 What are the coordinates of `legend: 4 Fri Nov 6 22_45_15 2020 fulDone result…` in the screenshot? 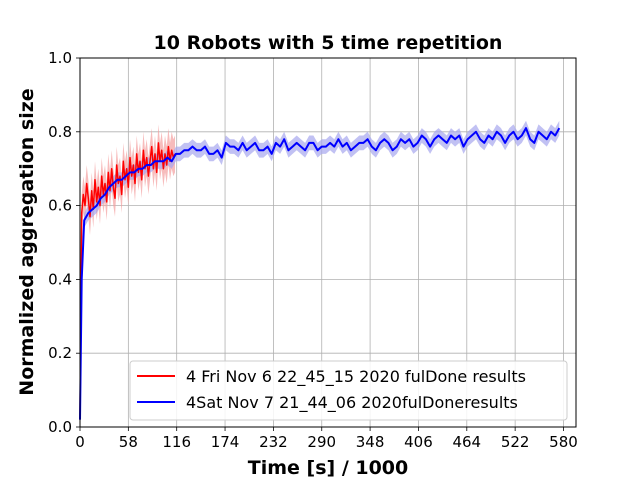 It's located at (348, 390).